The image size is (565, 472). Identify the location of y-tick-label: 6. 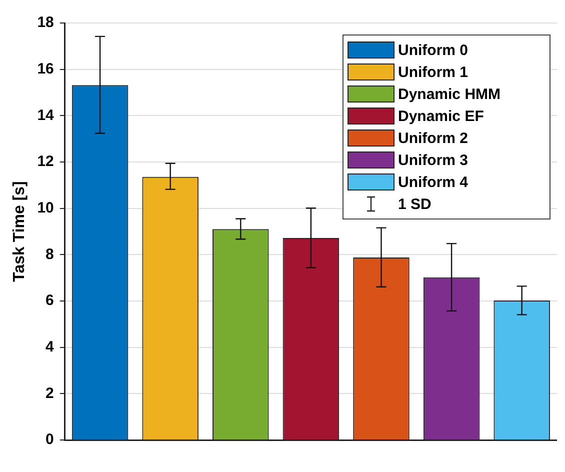
(50, 301).